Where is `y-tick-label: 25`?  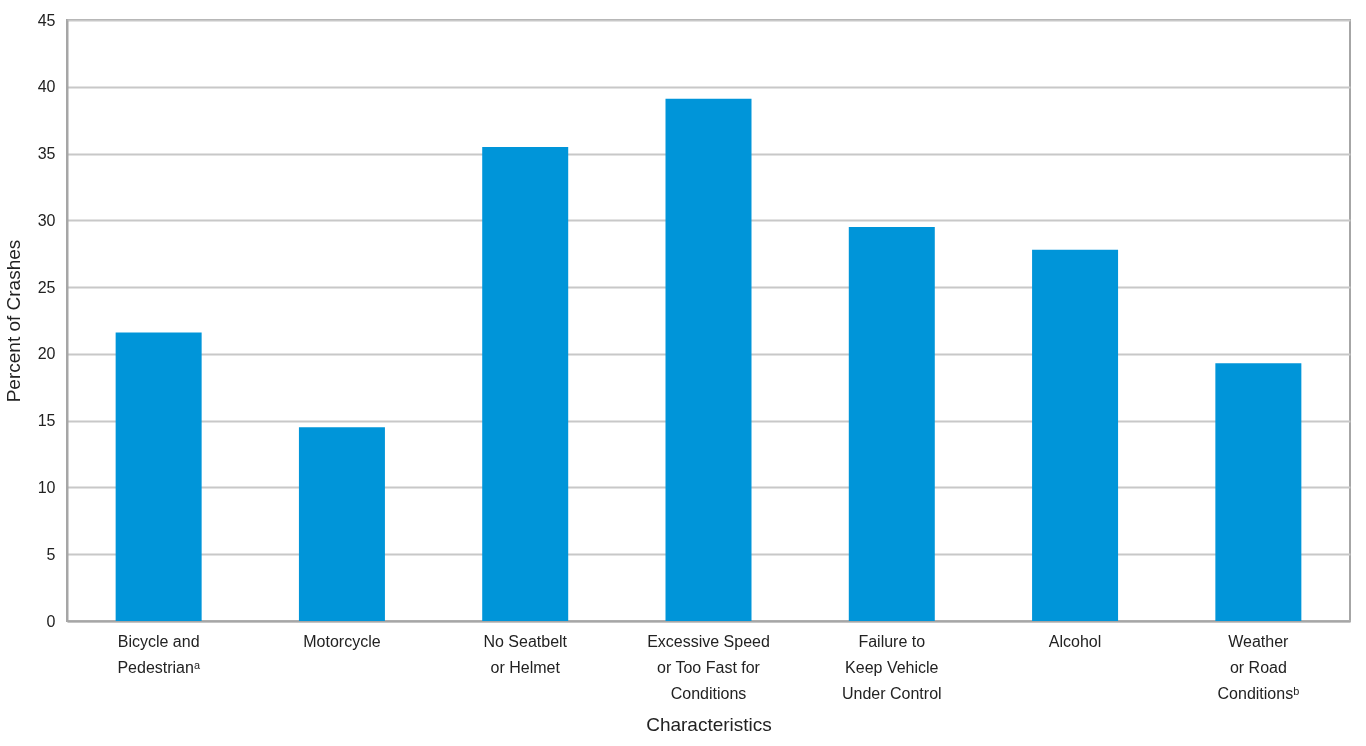
y-tick-label: 25 is located at coordinates (46, 287).